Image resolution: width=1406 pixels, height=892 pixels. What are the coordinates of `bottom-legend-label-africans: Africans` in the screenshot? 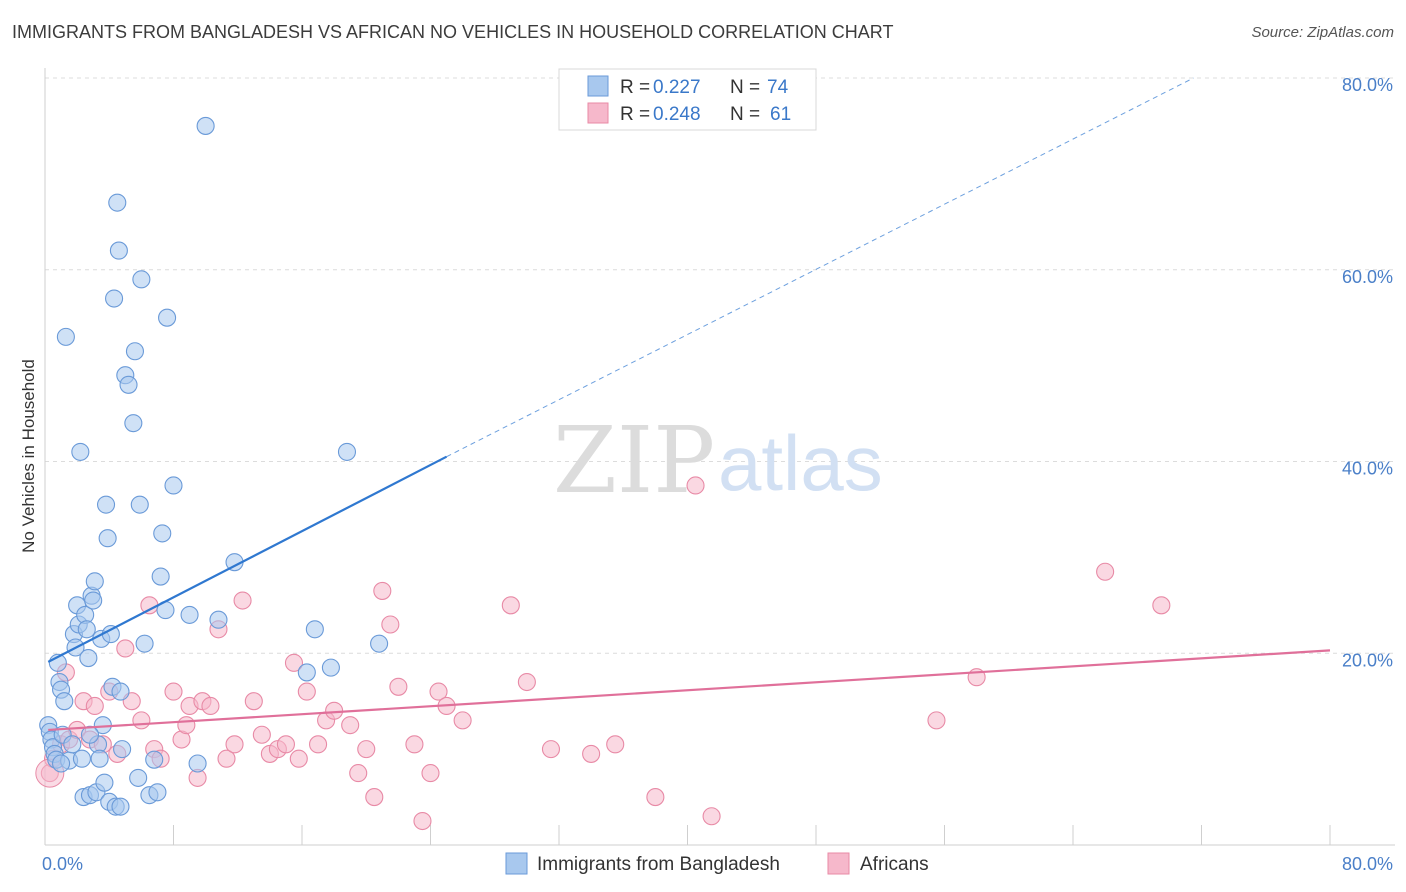 It's located at (894, 864).